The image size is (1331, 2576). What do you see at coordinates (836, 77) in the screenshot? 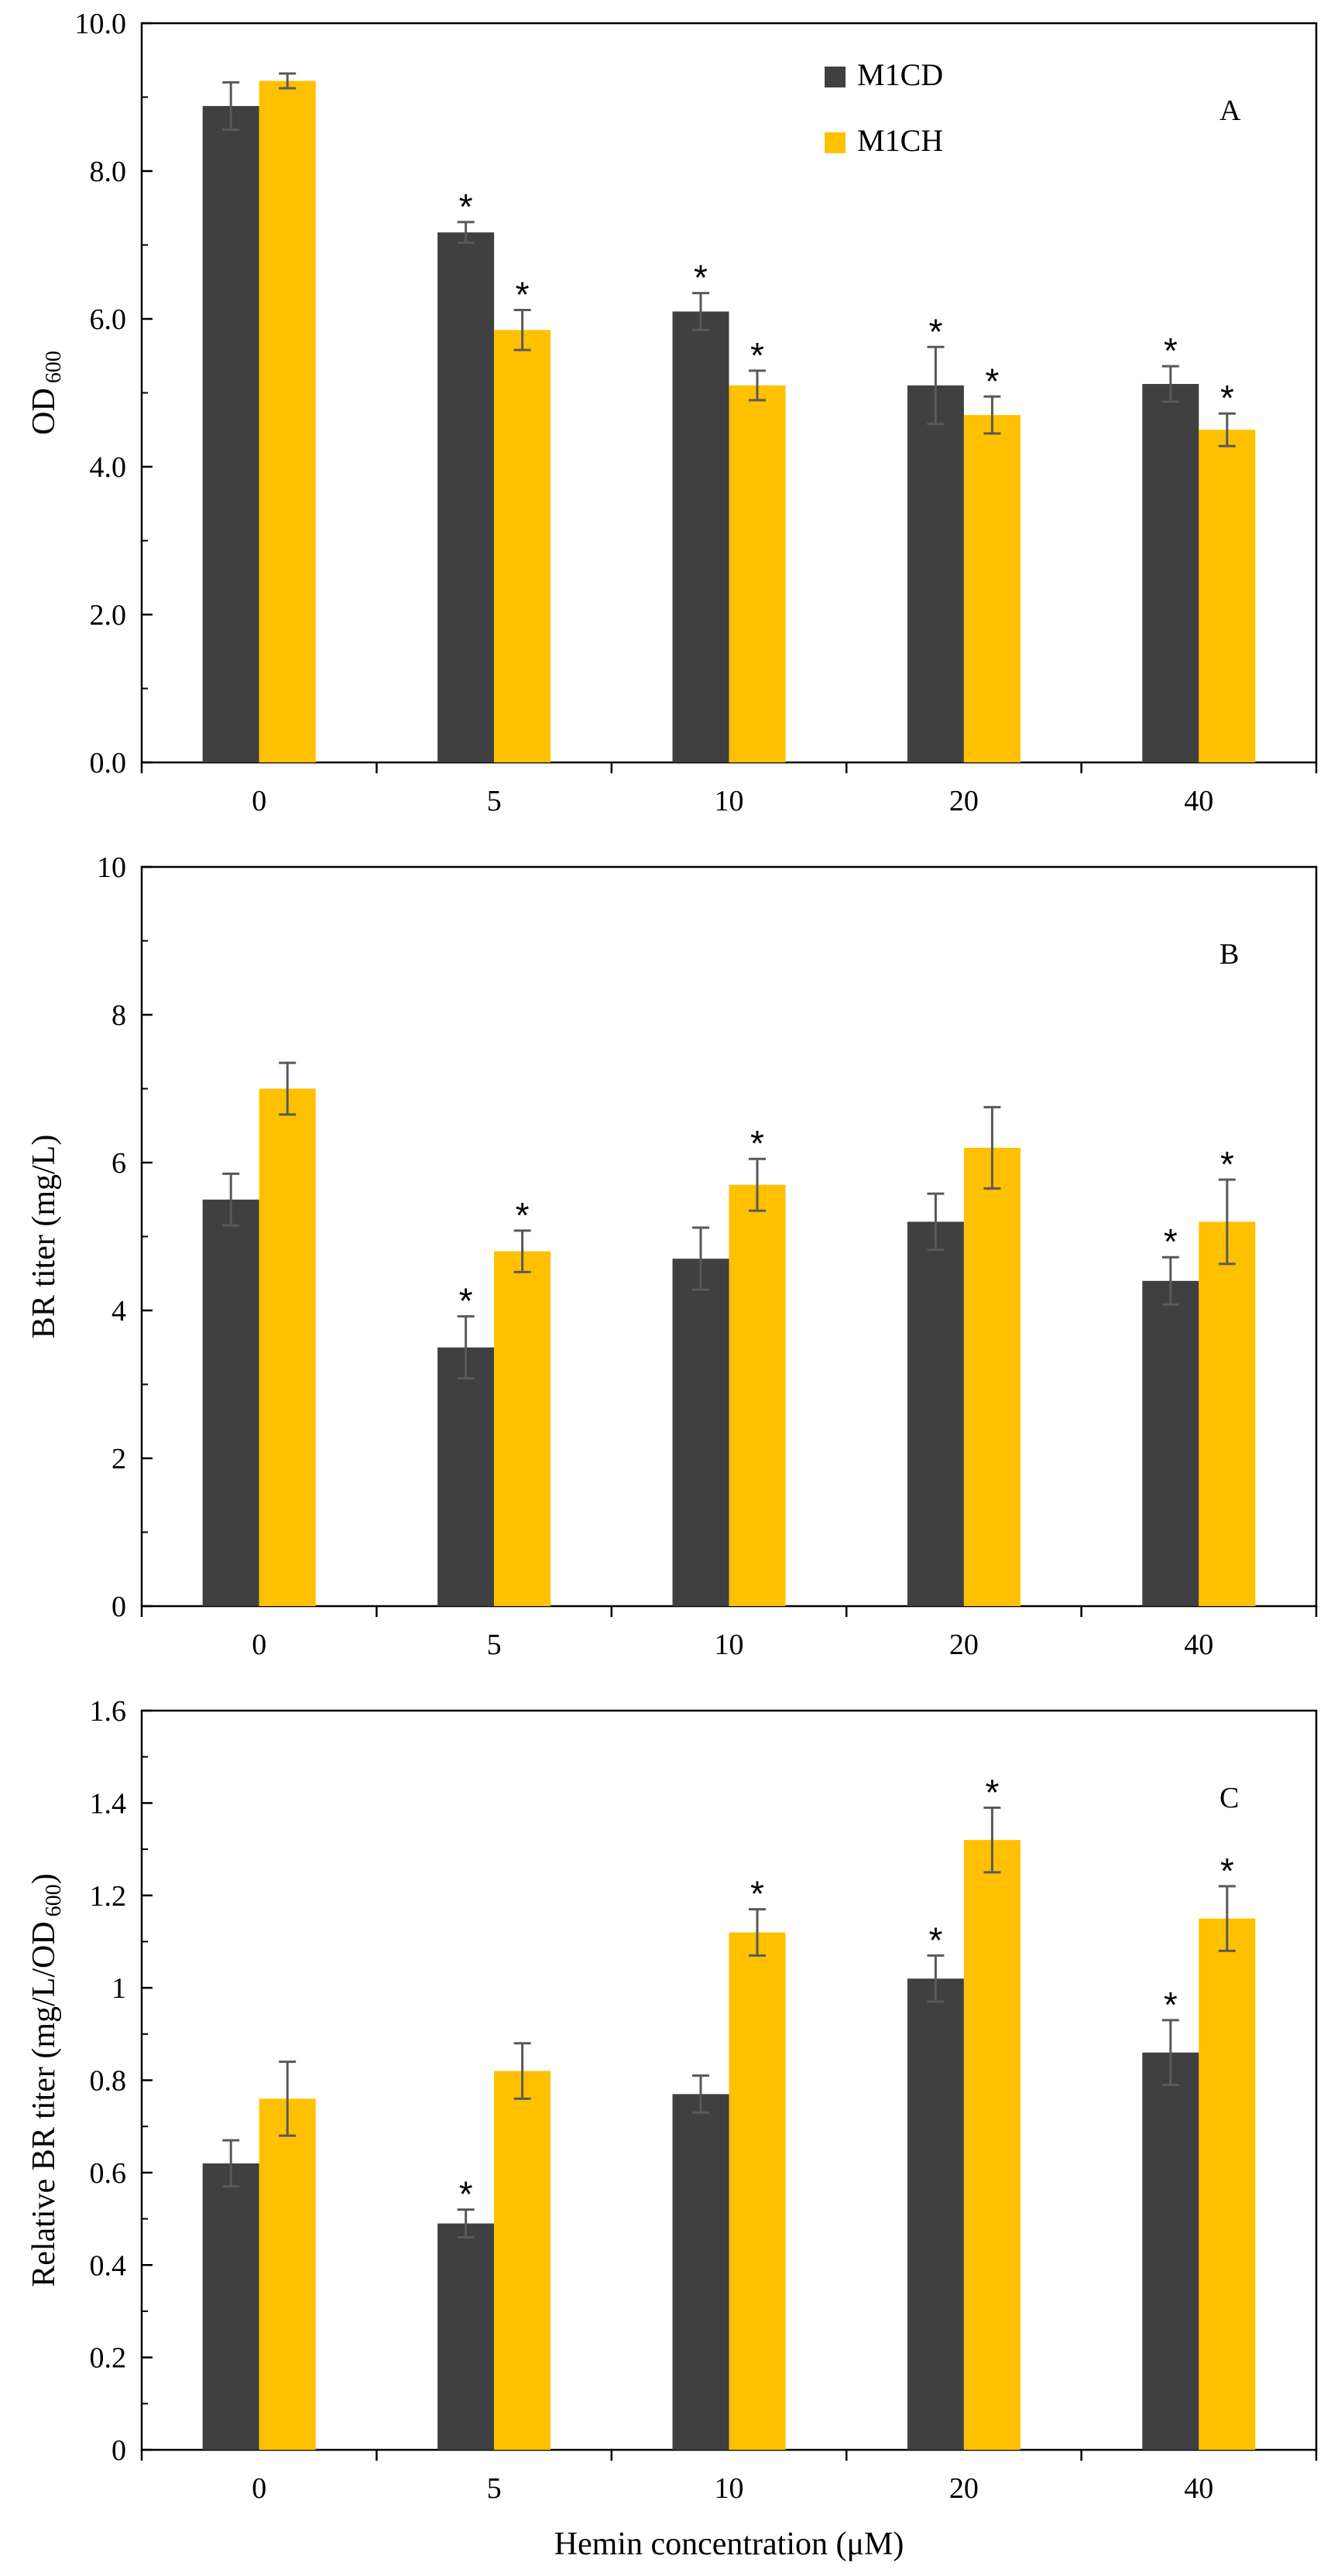
I see `legend-swatch-M1CD` at bounding box center [836, 77].